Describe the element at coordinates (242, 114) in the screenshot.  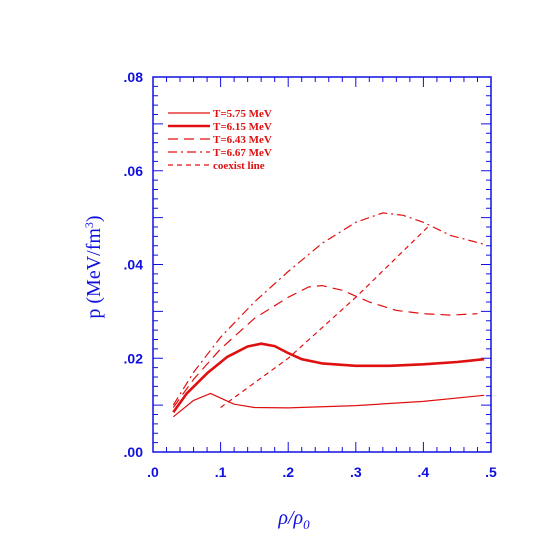
I see `legend-label-0: T=5.75 MeV` at that location.